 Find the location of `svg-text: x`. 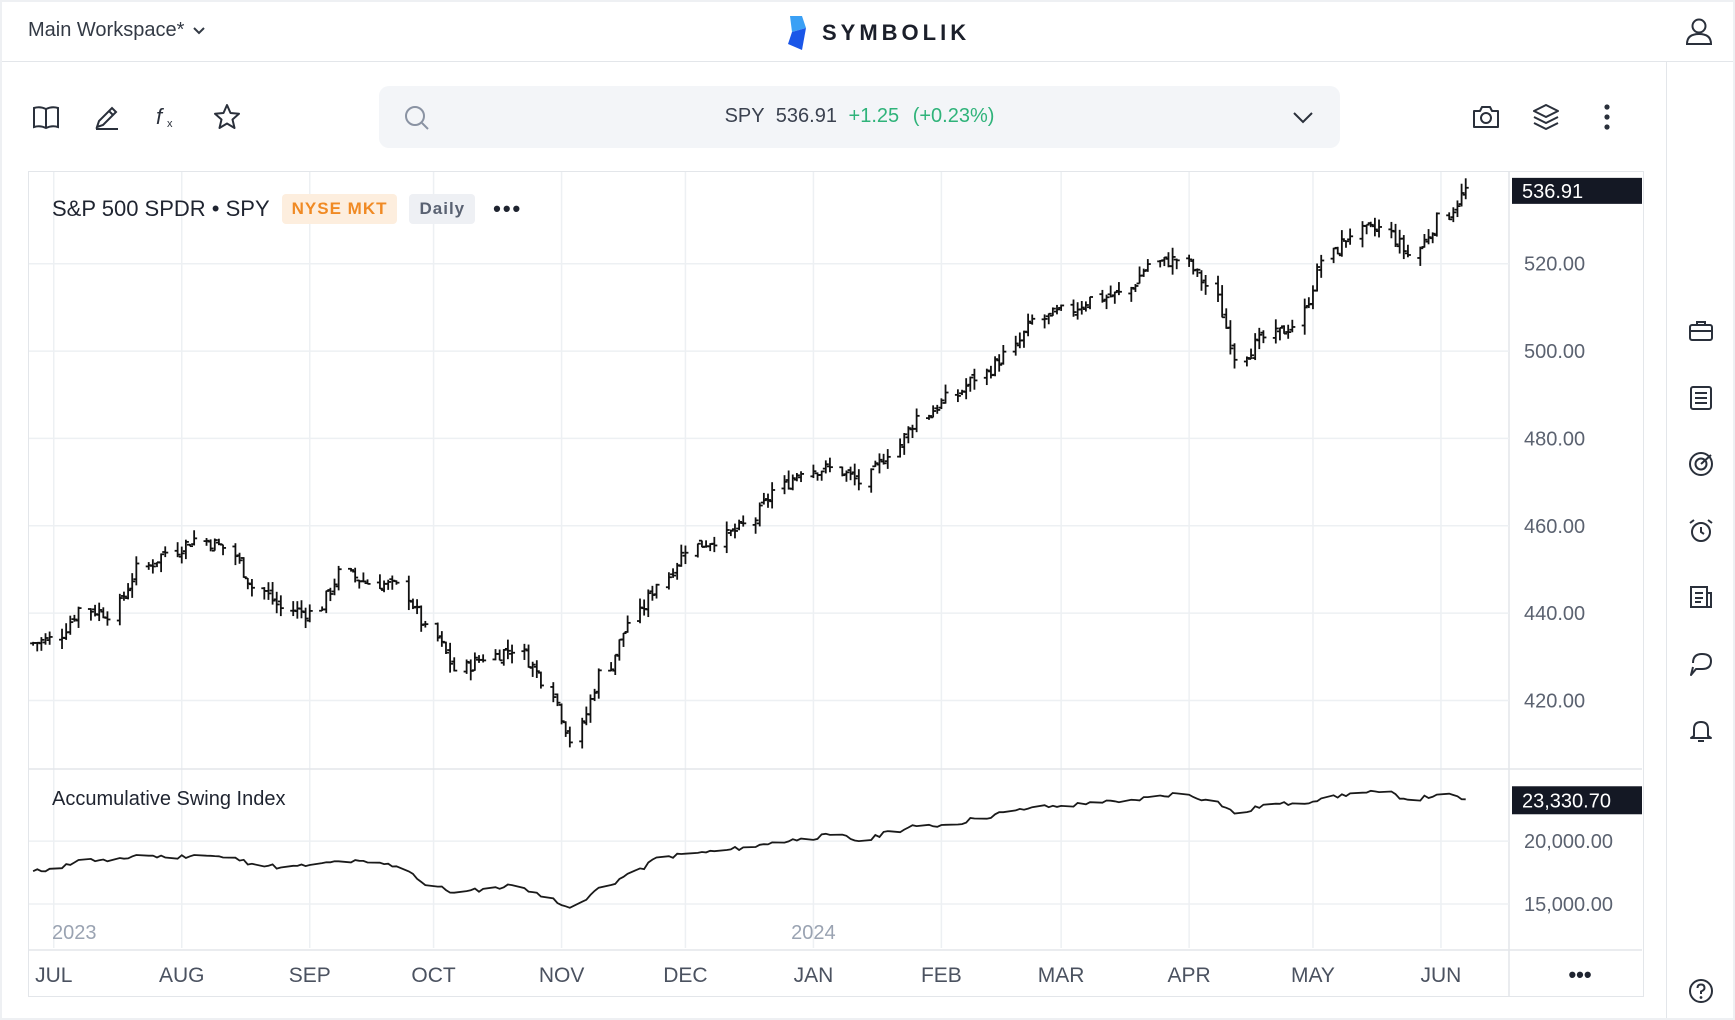

svg-text: x is located at coordinates (170, 124).